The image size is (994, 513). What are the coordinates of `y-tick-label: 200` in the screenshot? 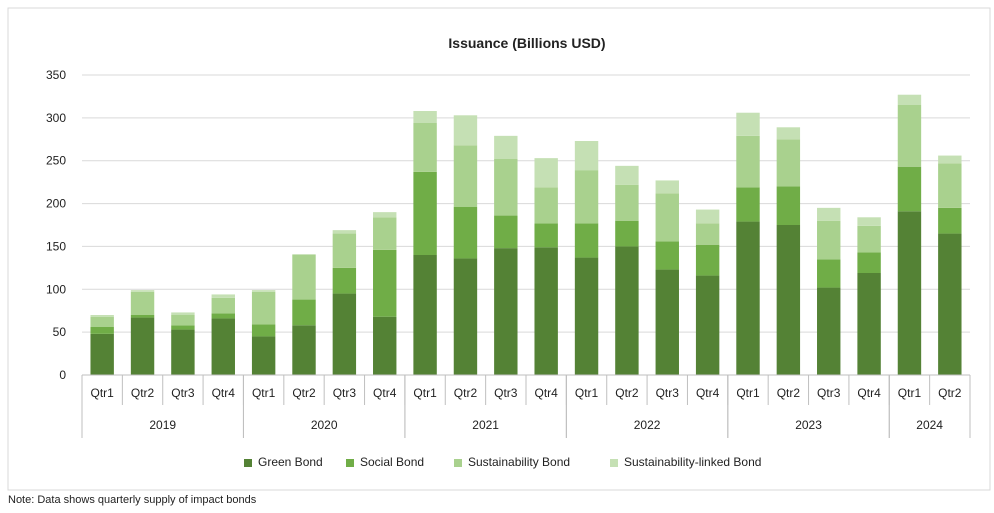 It's located at (56, 204).